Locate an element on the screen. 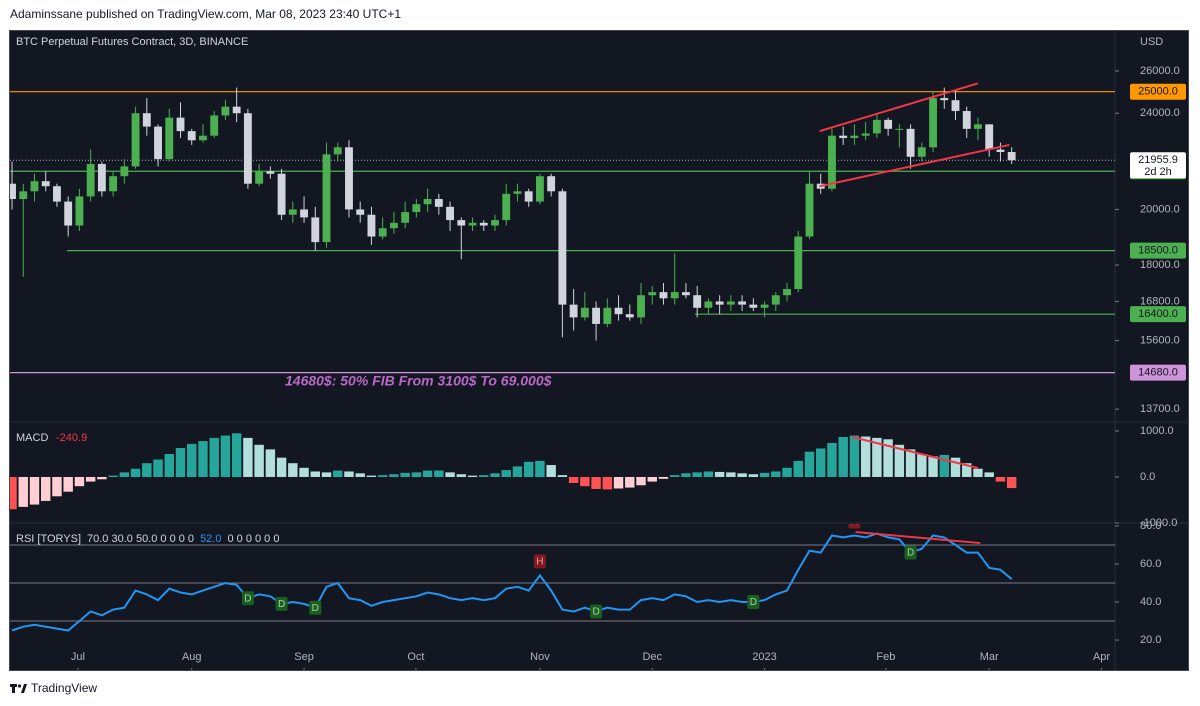 Image resolution: width=1200 pixels, height=706 pixels. fib-annotation: 14680$: 50% FIB From 3100$ To 69.000$ is located at coordinates (418, 381).